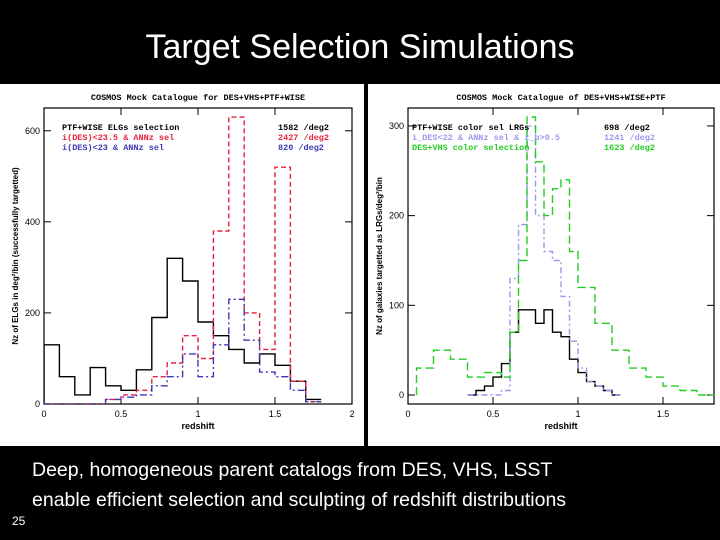  Describe the element at coordinates (32, 131) in the screenshot. I see `y-tick-label: 600` at that location.